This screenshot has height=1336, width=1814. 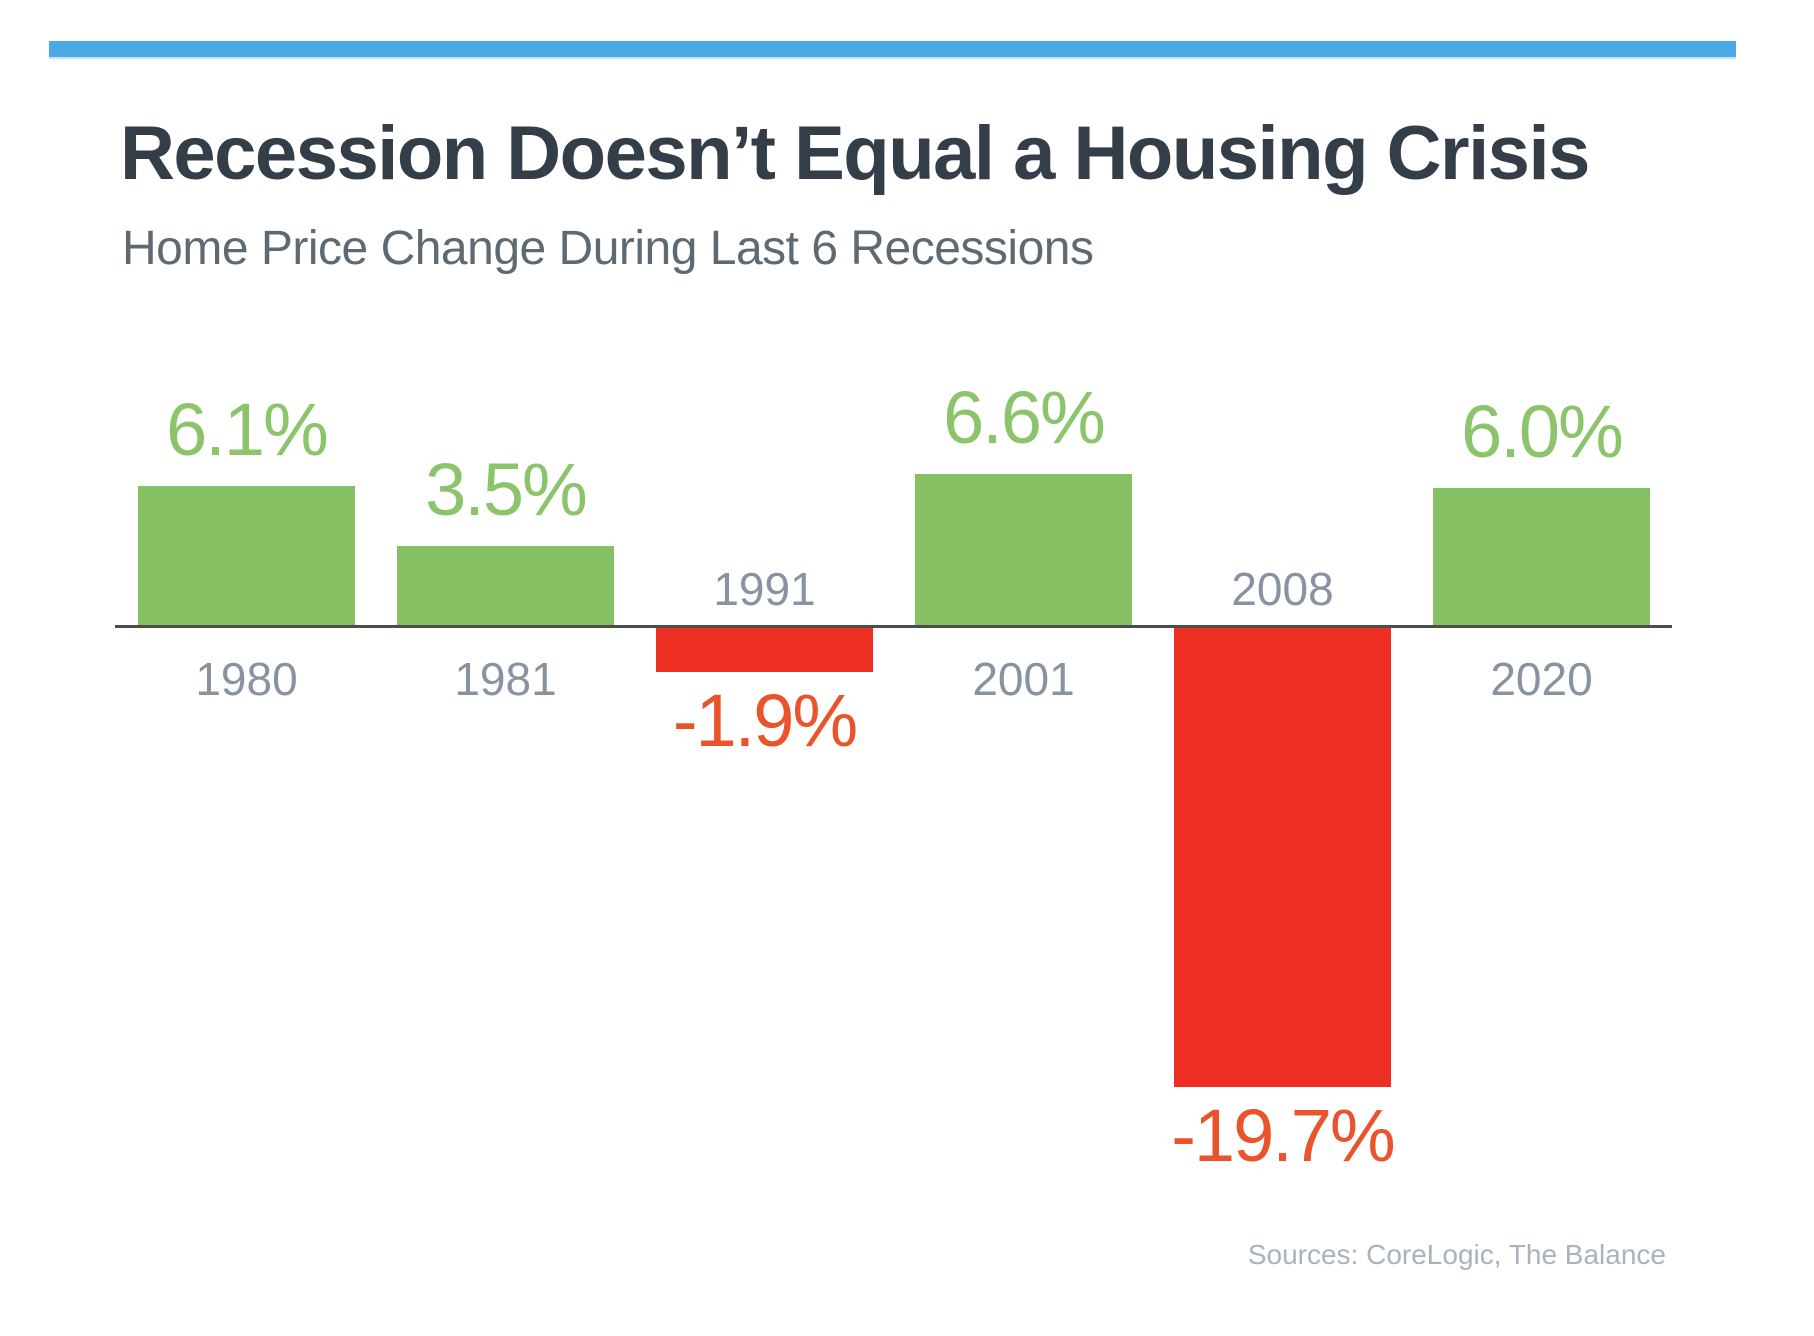 I want to click on bar-1981, so click(x=505, y=587).